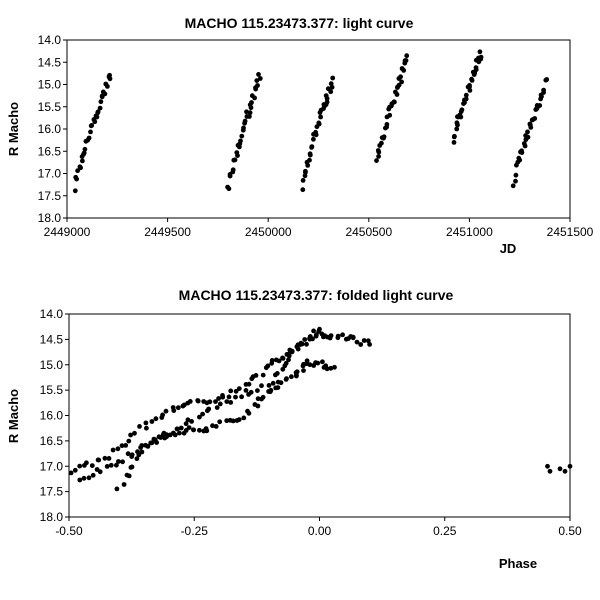 The height and width of the screenshot is (600, 600). Describe the element at coordinates (368, 232) in the screenshot. I see `light-curve-x-tick-label: 2450500` at that location.